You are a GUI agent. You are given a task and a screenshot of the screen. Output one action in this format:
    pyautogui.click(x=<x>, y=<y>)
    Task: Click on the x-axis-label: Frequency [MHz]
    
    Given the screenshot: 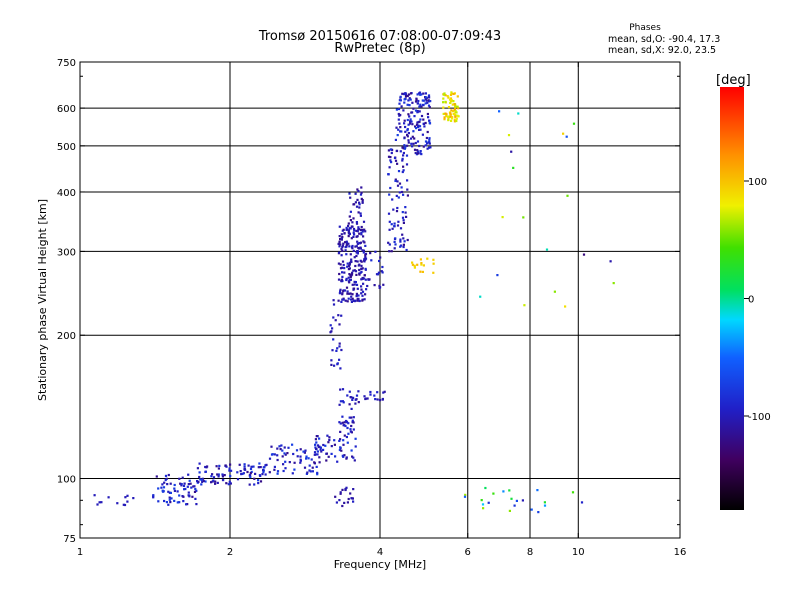 What is the action you would take?
    pyautogui.click(x=380, y=564)
    